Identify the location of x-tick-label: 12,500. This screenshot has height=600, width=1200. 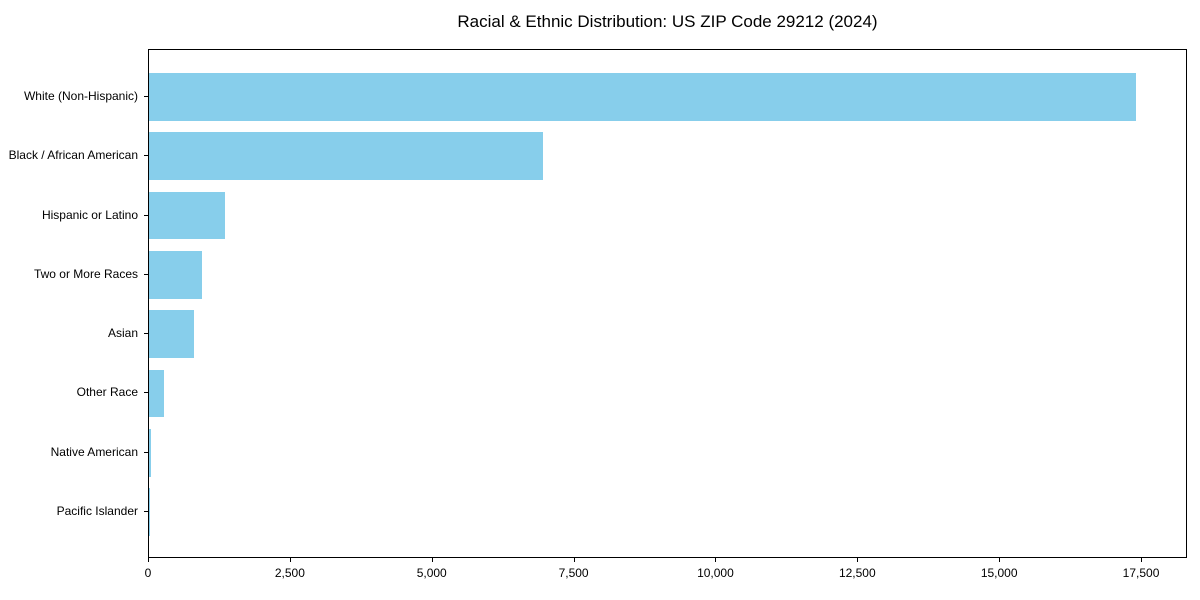
(857, 573).